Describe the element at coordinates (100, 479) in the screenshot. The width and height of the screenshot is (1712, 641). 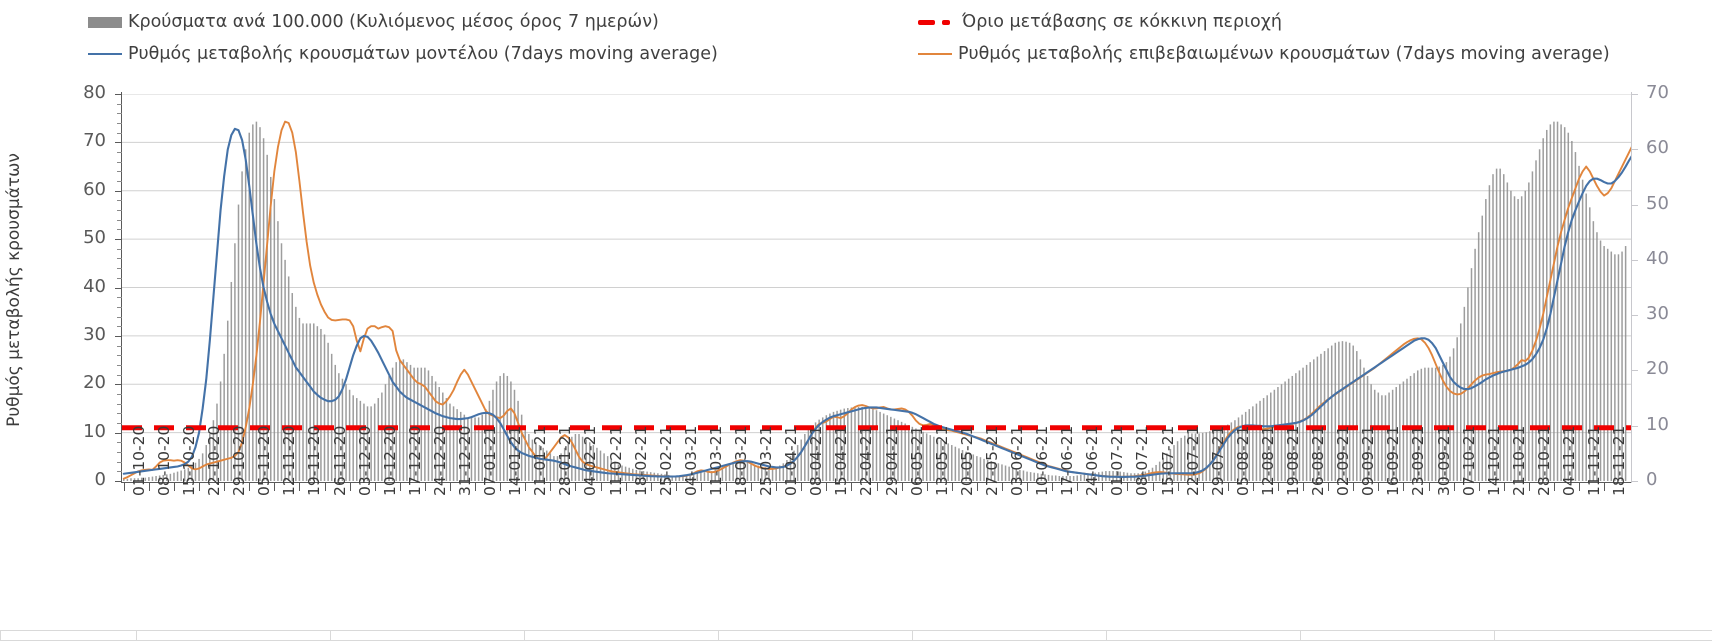
I see `y-axis-left-tick-label: 0` at that location.